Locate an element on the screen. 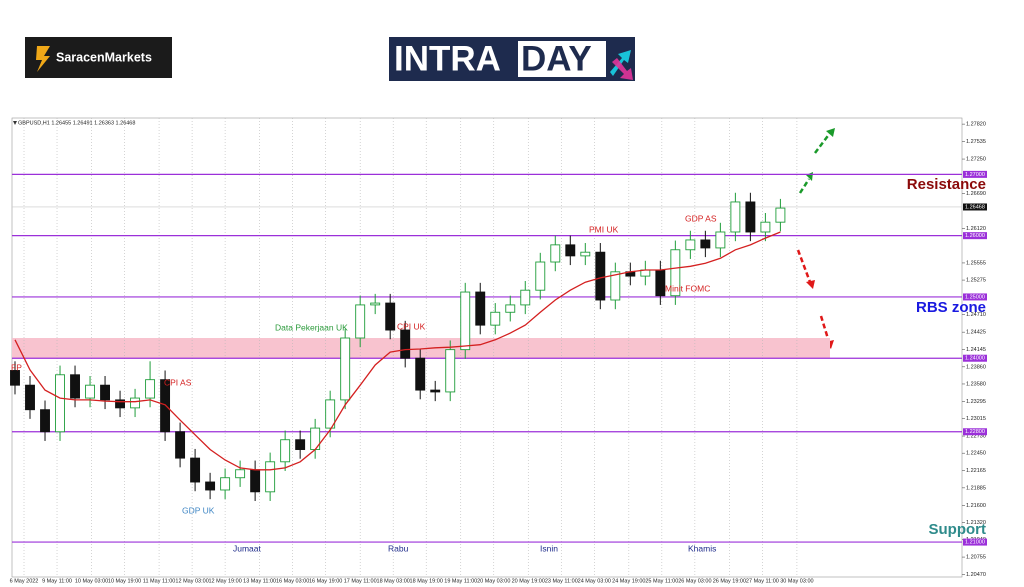 This screenshot has width=1024, height=587. y-tick-label: 1.21885 is located at coordinates (976, 488).